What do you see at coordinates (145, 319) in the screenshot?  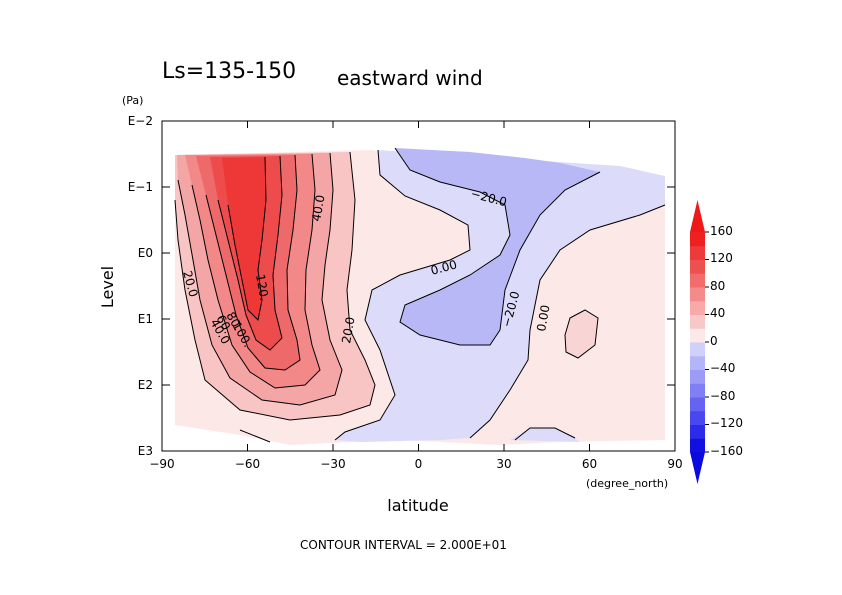 I see `y-tick-label: E1` at bounding box center [145, 319].